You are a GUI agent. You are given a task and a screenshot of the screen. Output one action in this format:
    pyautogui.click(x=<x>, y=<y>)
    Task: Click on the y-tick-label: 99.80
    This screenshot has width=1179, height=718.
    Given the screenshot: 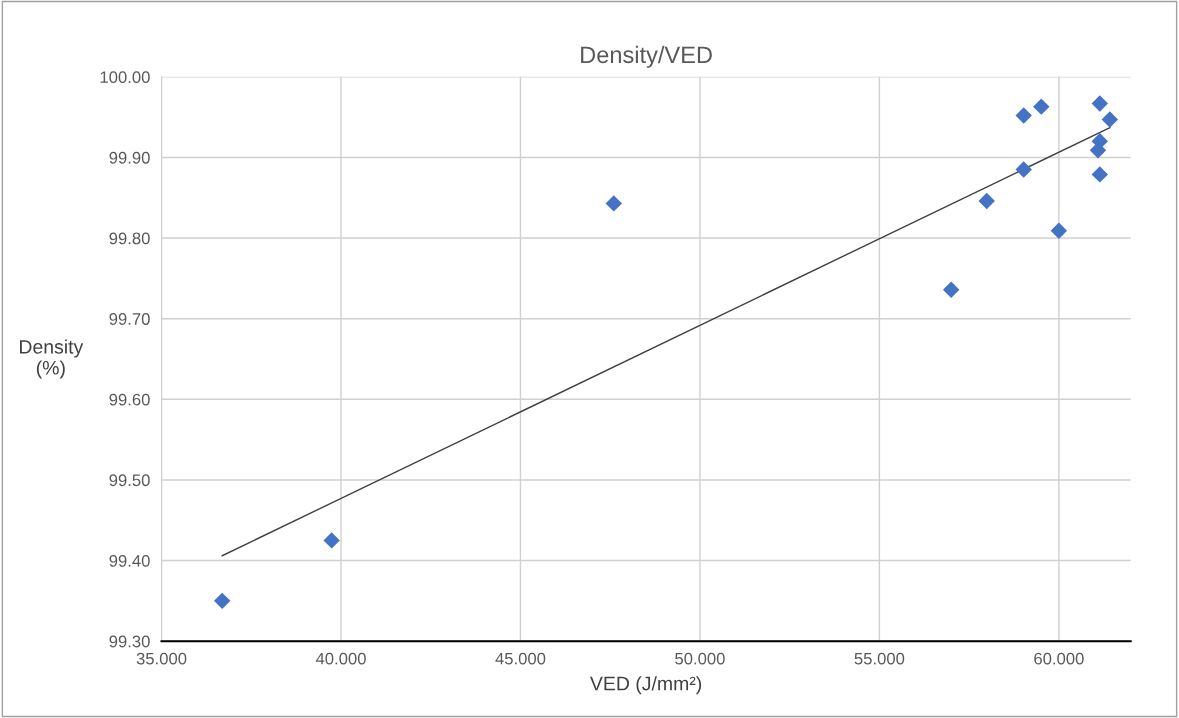 What is the action you would take?
    pyautogui.click(x=129, y=238)
    